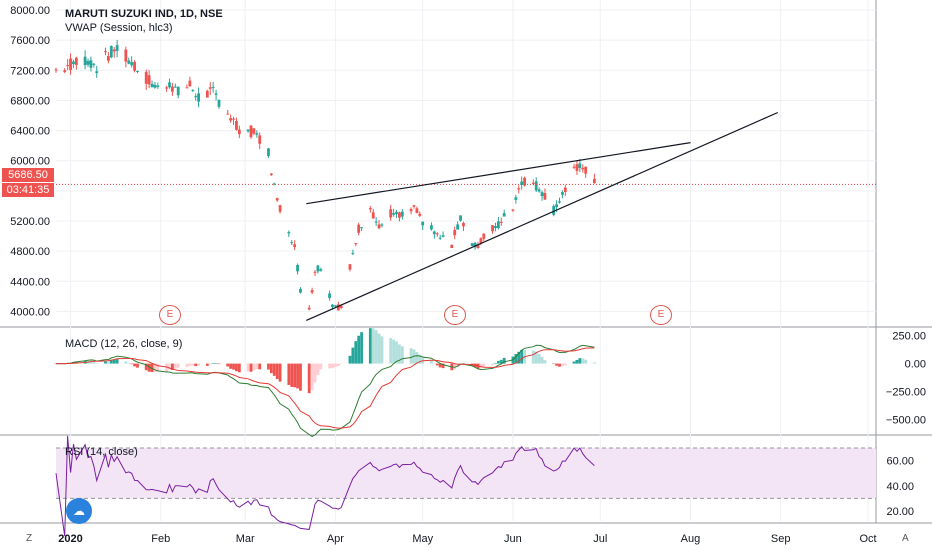 This screenshot has width=932, height=550. Describe the element at coordinates (28, 175) in the screenshot. I see `last-price-tag: 5686.50` at that location.